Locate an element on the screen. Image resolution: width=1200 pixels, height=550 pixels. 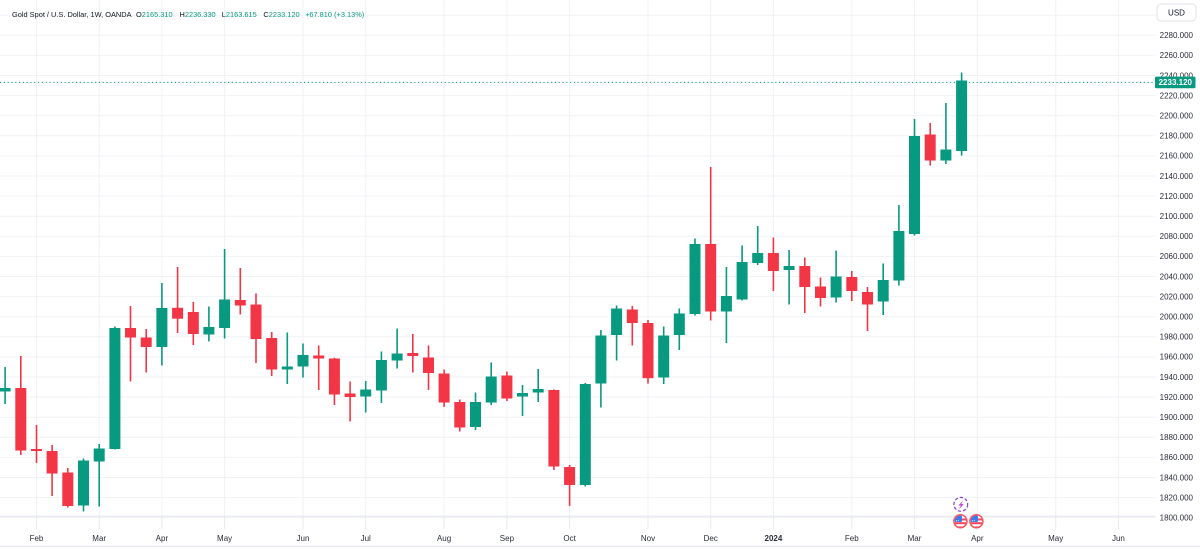
svg-text: 2020.000 is located at coordinates (1177, 296).